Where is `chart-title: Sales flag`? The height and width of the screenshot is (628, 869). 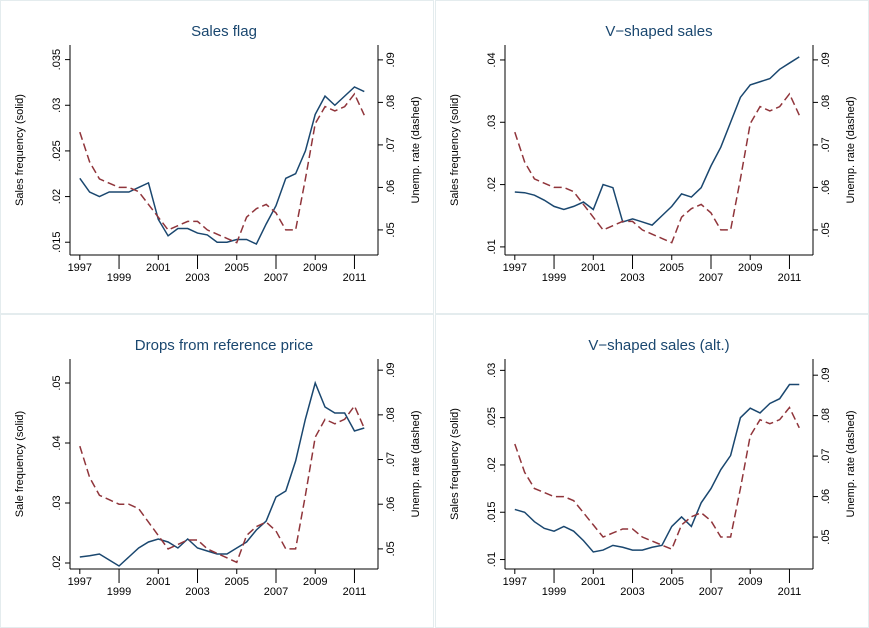
chart-title: Sales flag is located at coordinates (224, 31).